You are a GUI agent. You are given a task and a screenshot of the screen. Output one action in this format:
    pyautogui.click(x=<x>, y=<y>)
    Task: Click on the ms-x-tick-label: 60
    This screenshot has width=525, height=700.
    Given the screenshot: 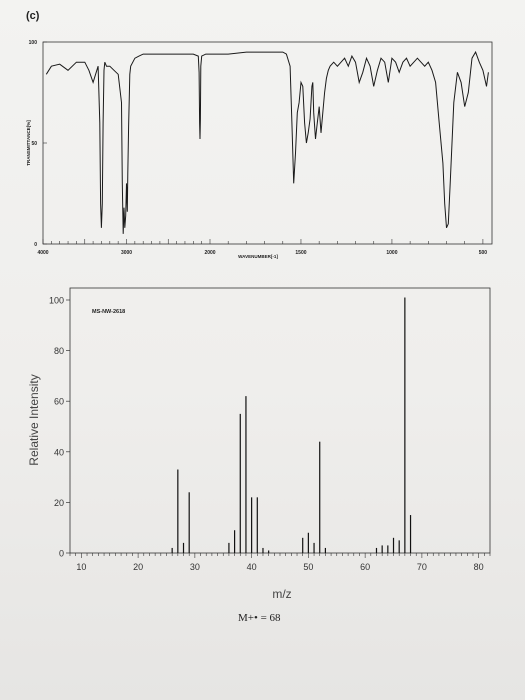 What is the action you would take?
    pyautogui.click(x=365, y=567)
    